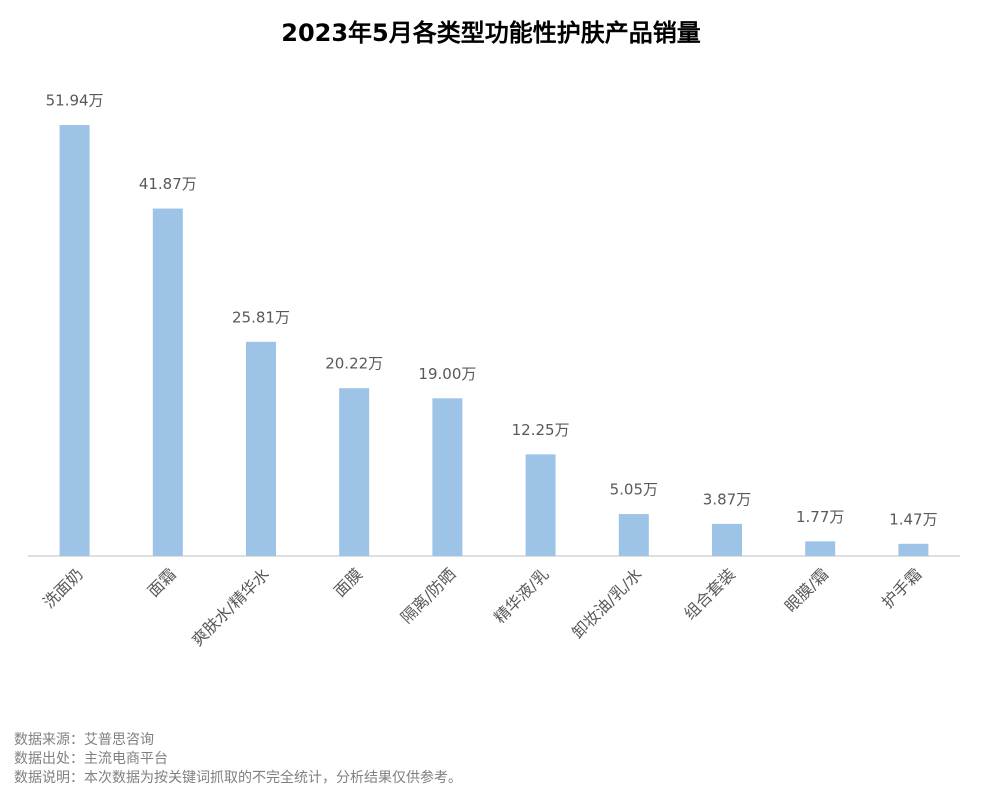 This screenshot has width=983, height=800. Describe the element at coordinates (91, 759) in the screenshot. I see `footnote: 数据出处：主流电商平台` at that location.